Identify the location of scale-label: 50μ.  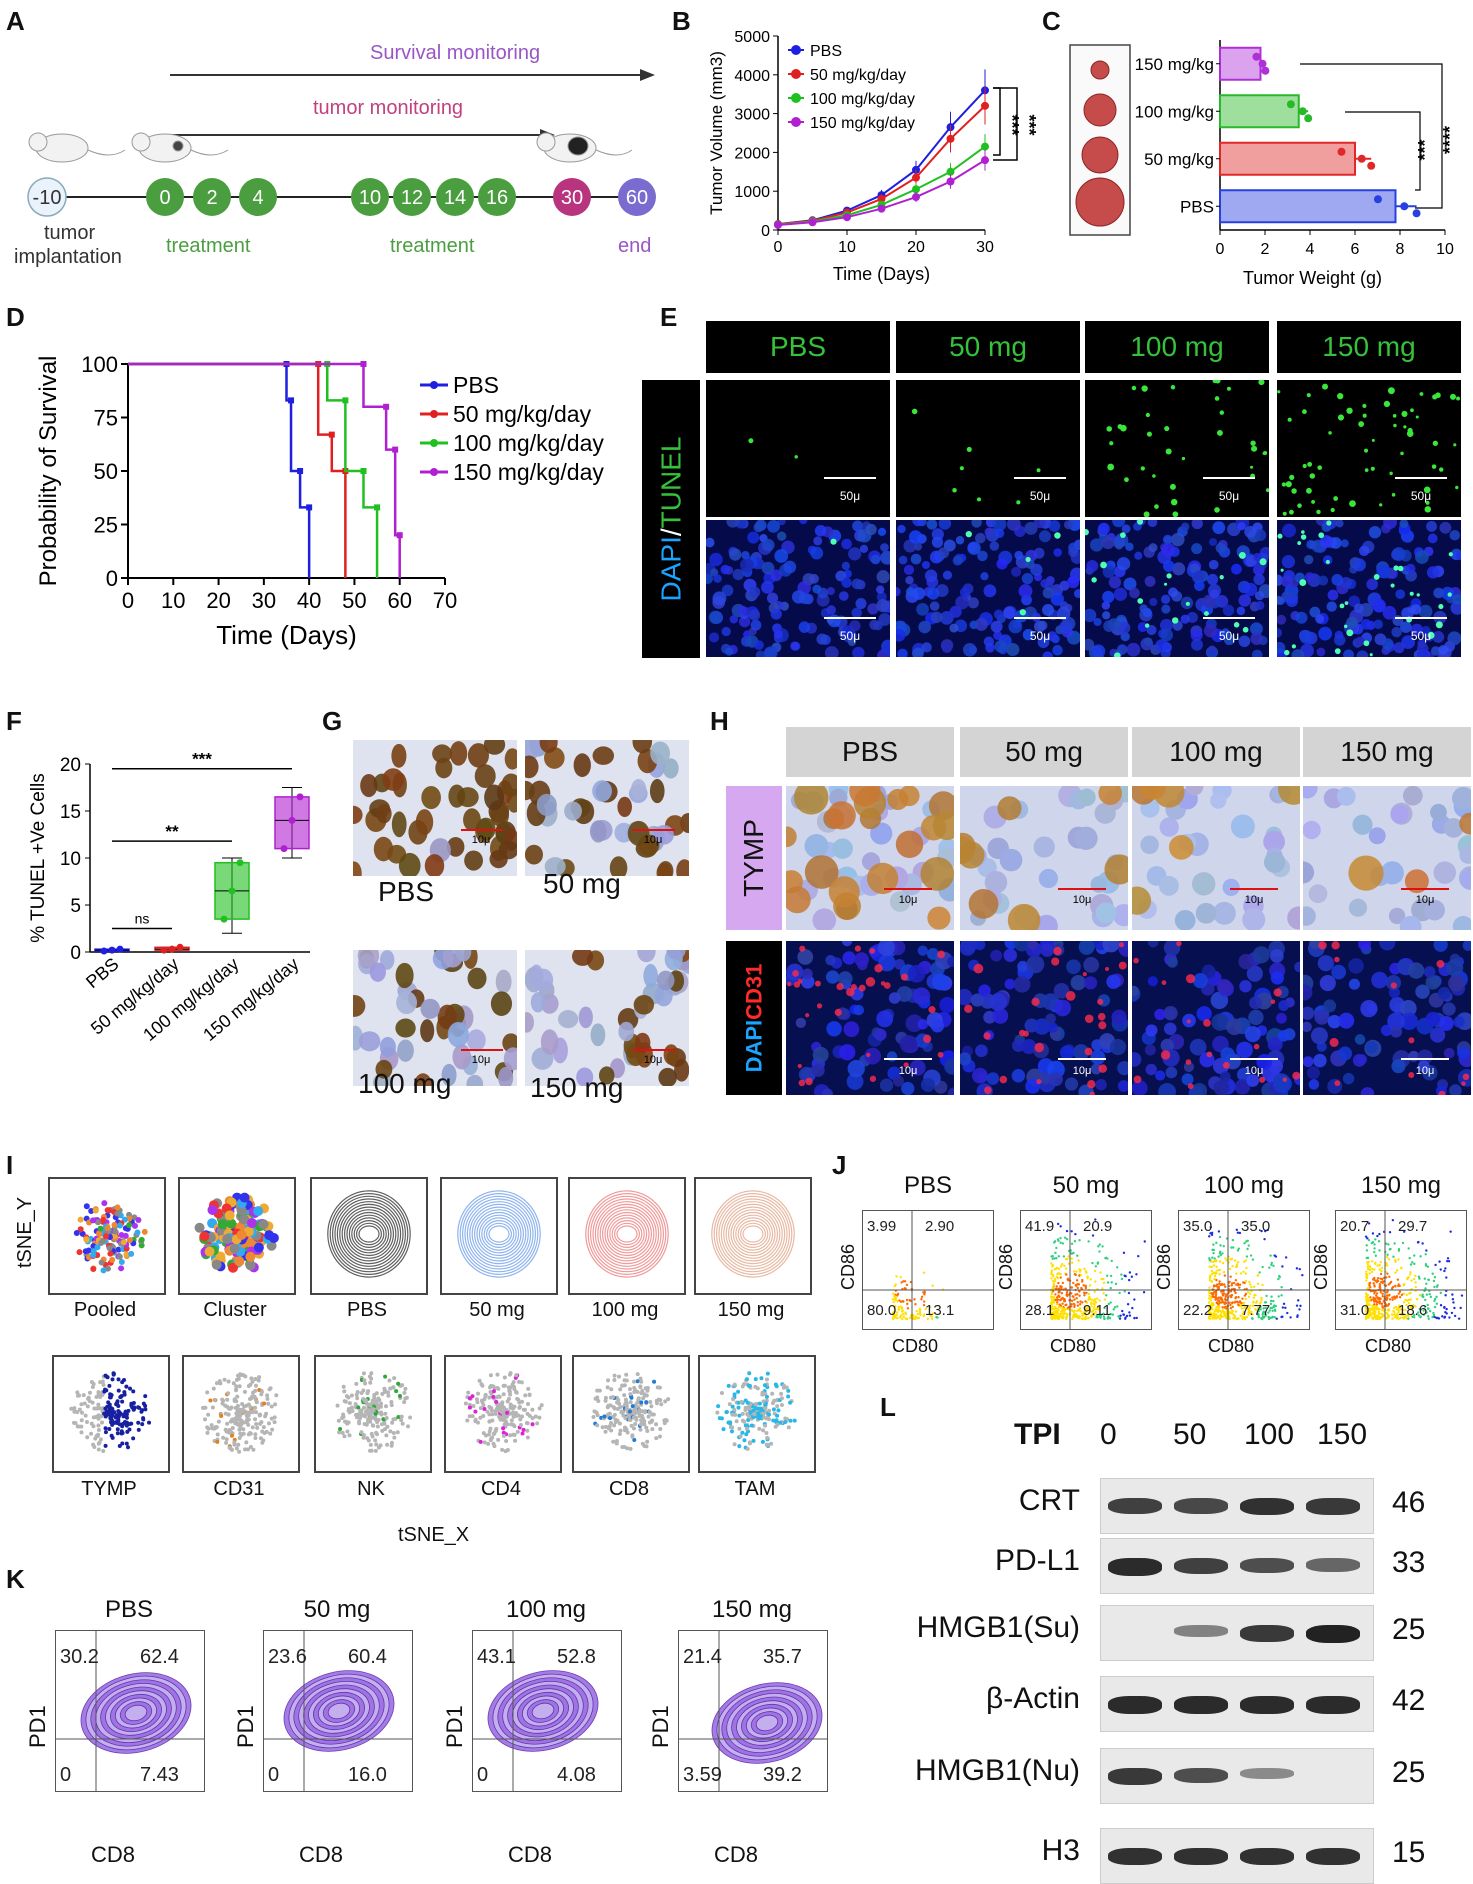
(850, 496).